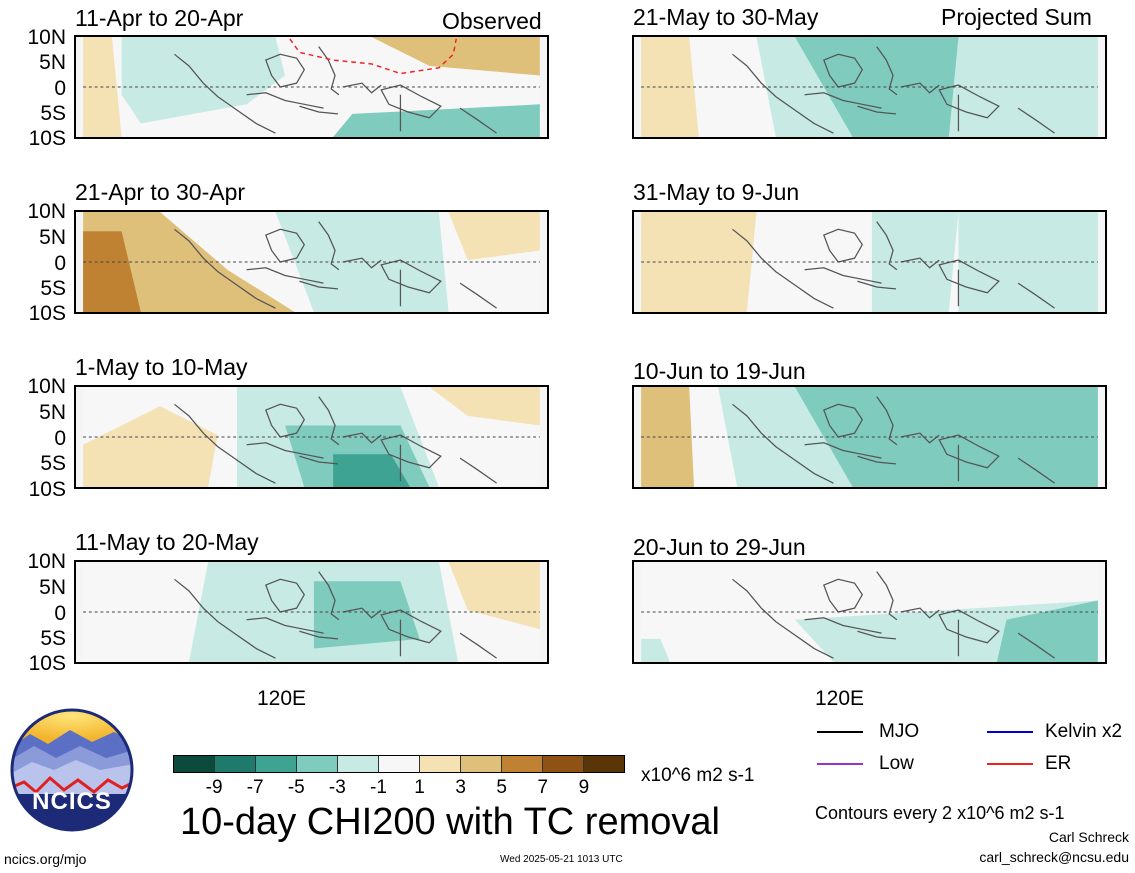  What do you see at coordinates (450, 822) in the screenshot?
I see `chart-title: 10-day CHI200 with TC removal` at bounding box center [450, 822].